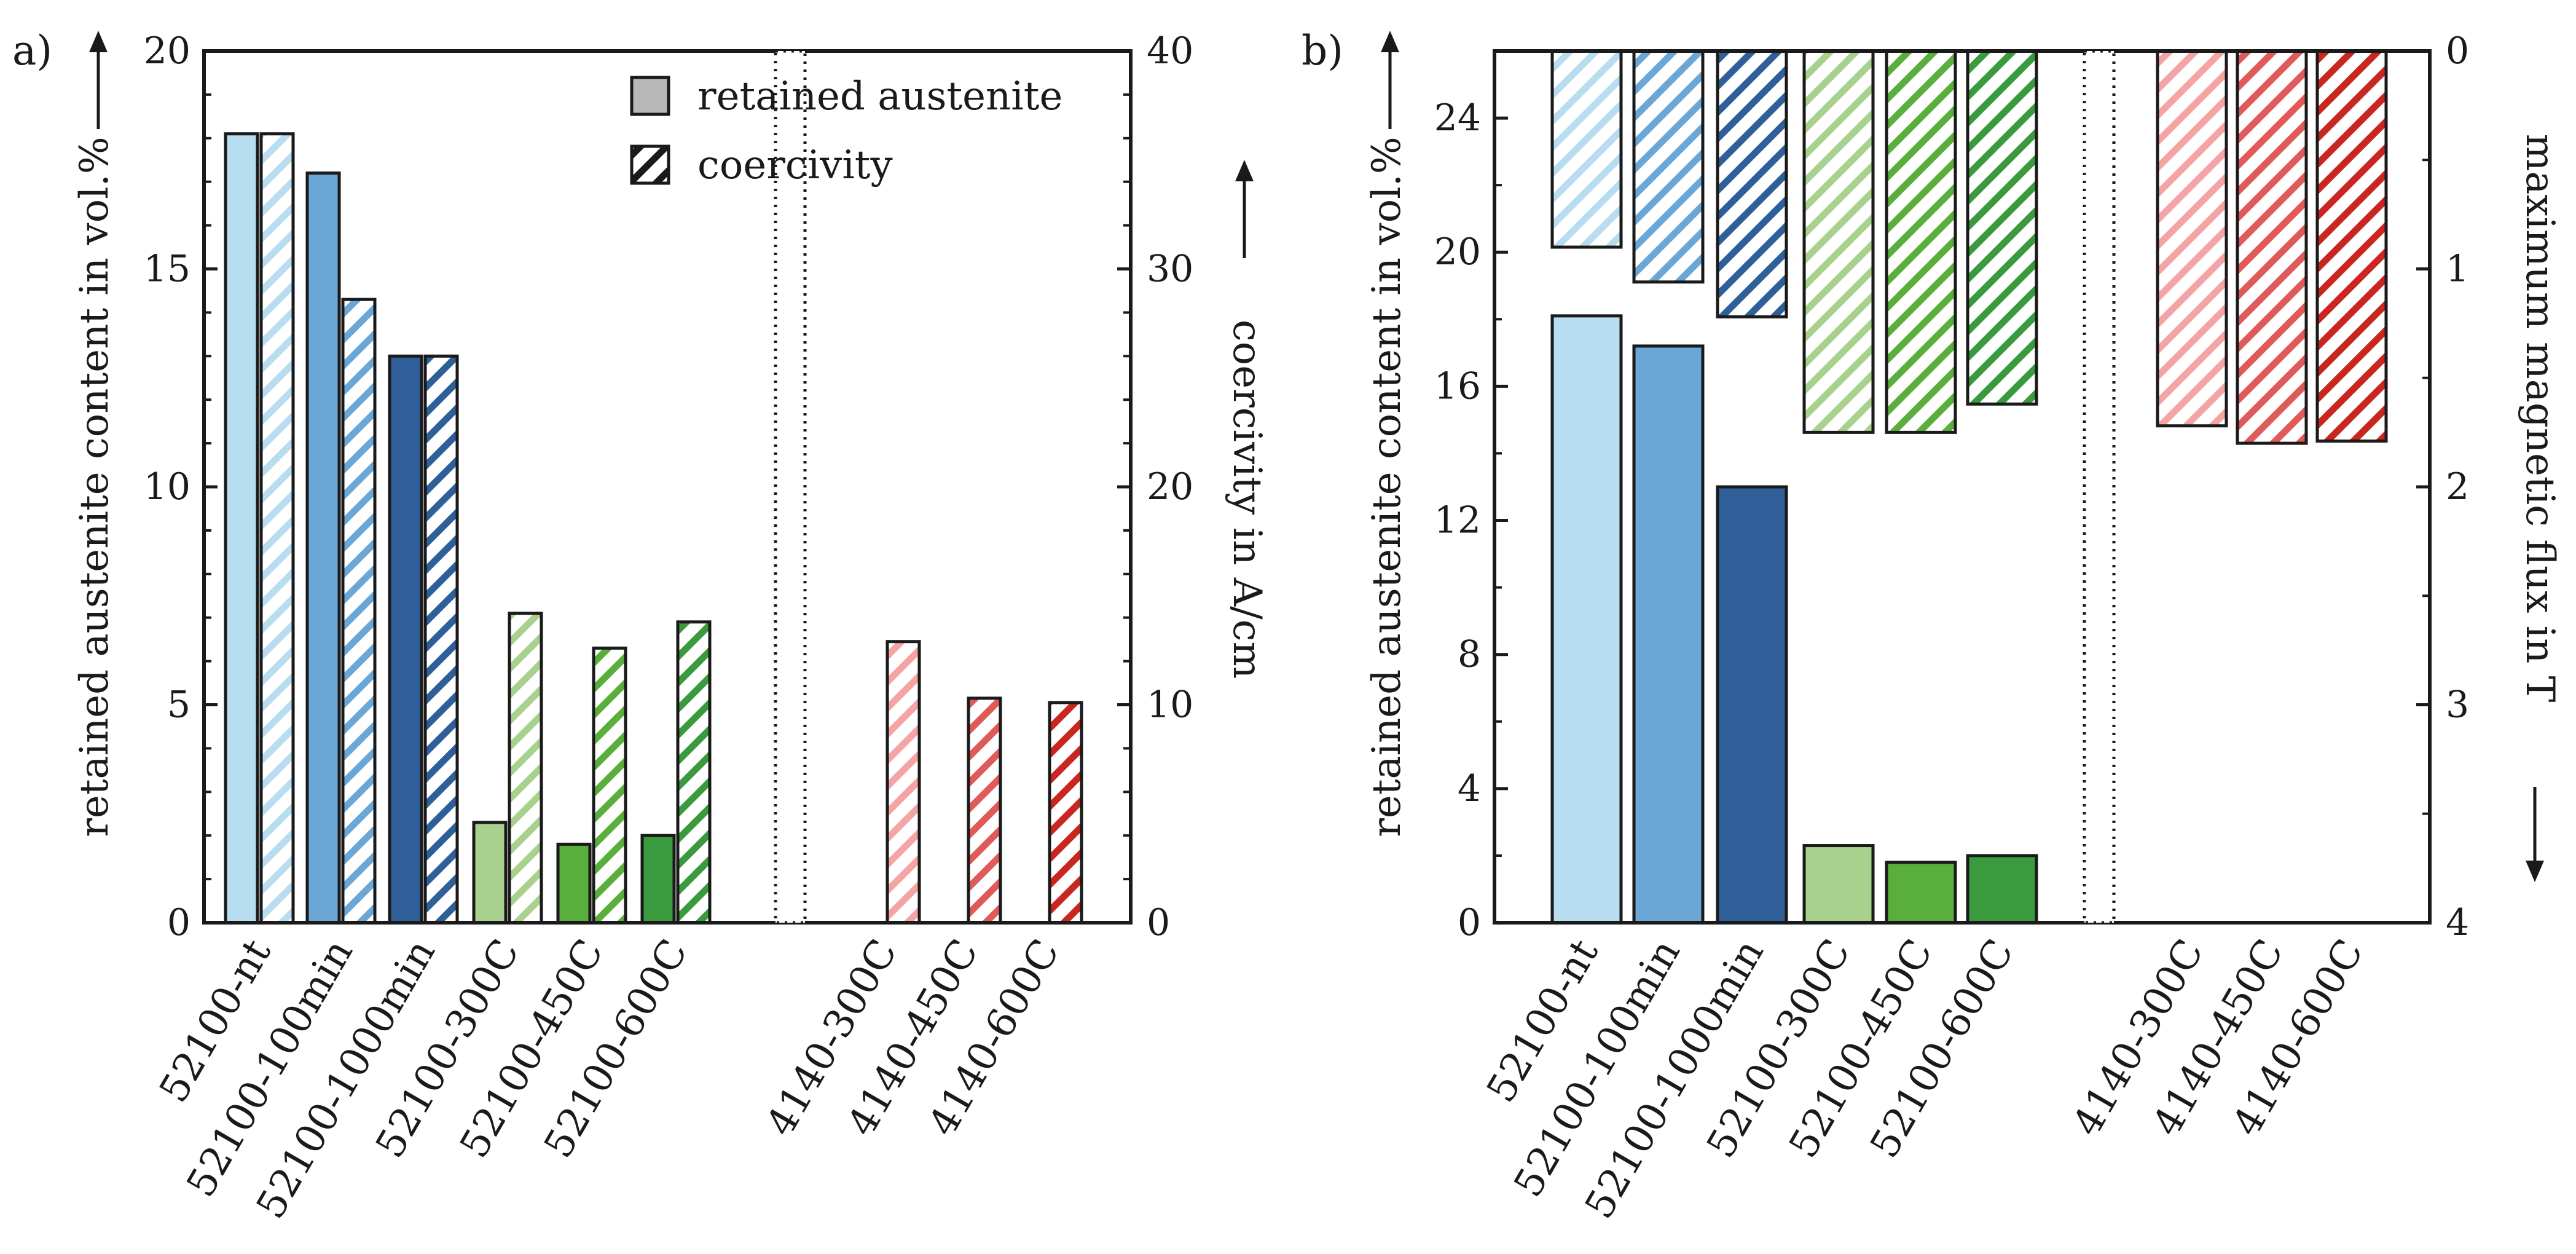 This screenshot has height=1254, width=2576. What do you see at coordinates (1668, 167) in the screenshot?
I see `bar-b-flux-52100-100min` at bounding box center [1668, 167].